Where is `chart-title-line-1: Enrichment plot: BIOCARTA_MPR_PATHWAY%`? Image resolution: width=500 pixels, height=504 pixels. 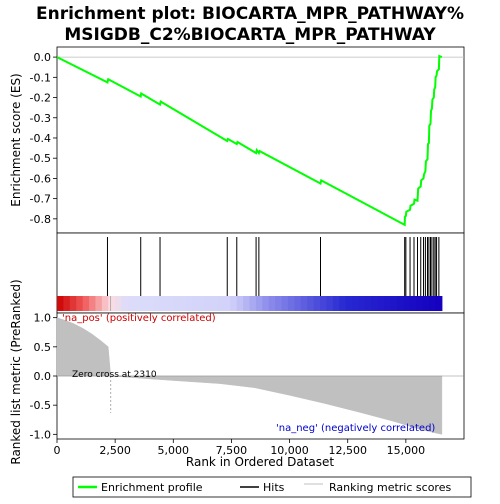 chart-title-line-1: Enrichment plot: BIOCARTA_MPR_PATHWAY% is located at coordinates (250, 14).